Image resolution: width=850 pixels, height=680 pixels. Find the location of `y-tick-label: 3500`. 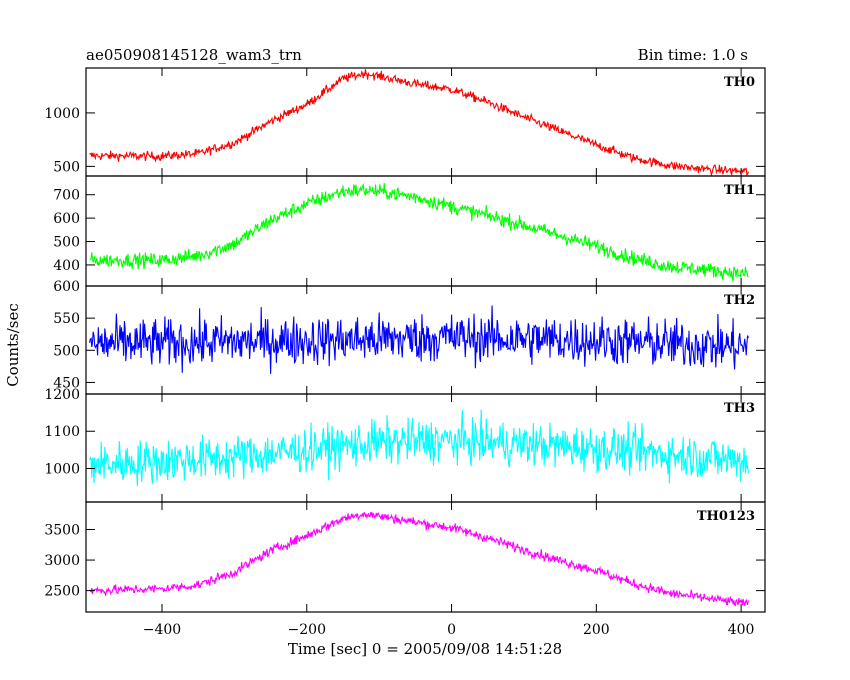

y-tick-label: 3500 is located at coordinates (62, 531).